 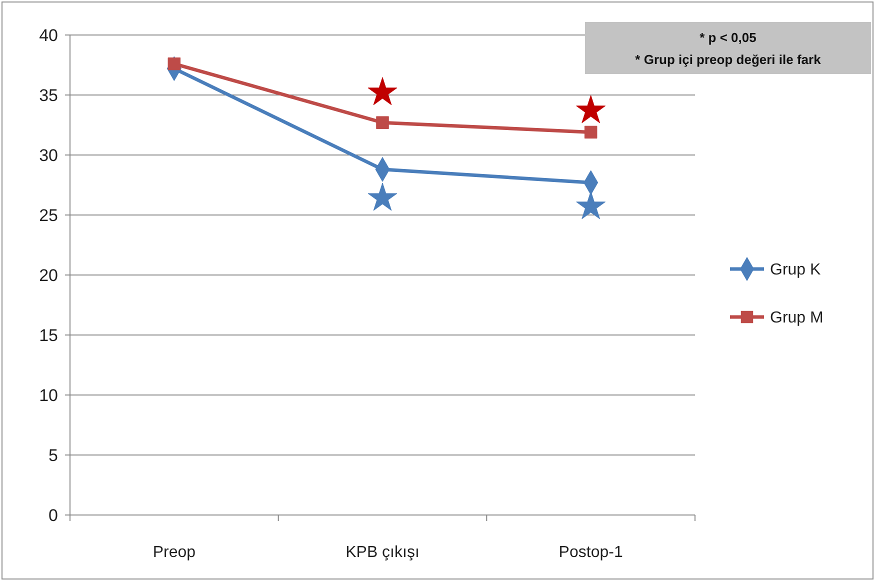 I want to click on y-tick-label: 0, so click(x=53, y=515).